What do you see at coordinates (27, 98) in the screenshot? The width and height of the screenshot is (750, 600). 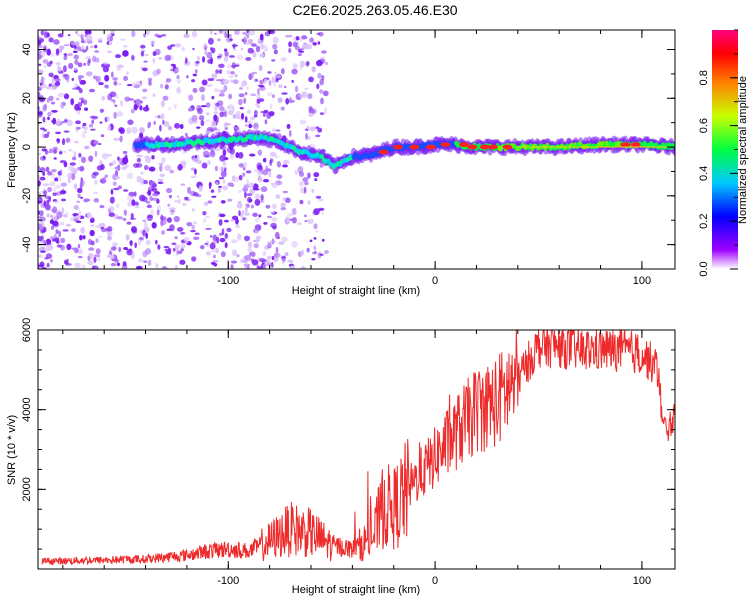 I see `y-tick-label: 20` at bounding box center [27, 98].